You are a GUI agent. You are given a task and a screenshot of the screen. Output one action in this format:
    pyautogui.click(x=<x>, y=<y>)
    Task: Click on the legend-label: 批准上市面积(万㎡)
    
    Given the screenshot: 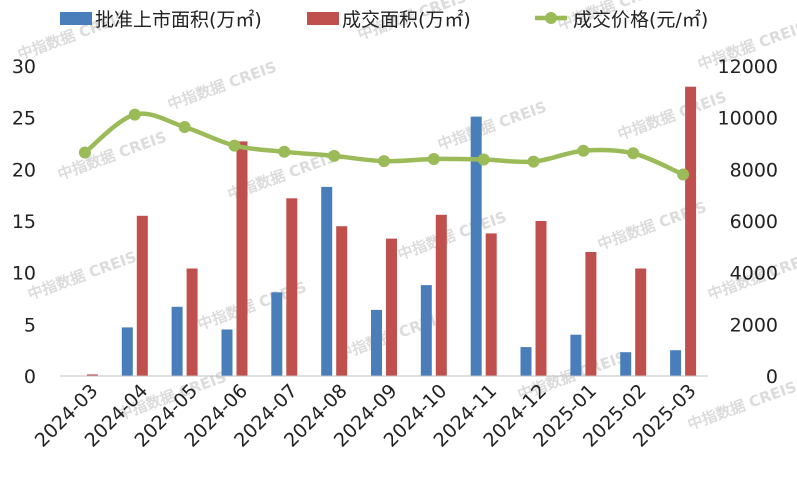 What is the action you would take?
    pyautogui.click(x=178, y=19)
    